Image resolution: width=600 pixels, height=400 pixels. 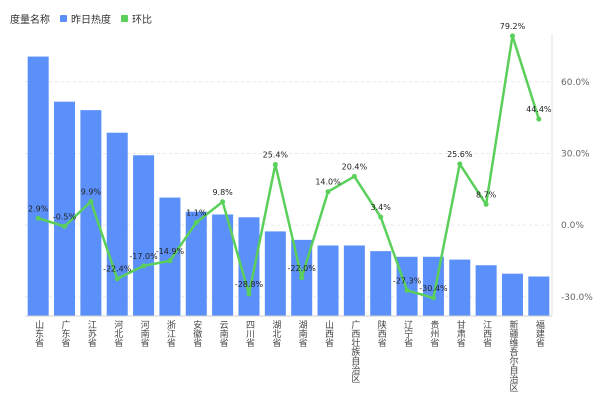 I want to click on y-tick-label: 30.0%, so click(x=575, y=154).